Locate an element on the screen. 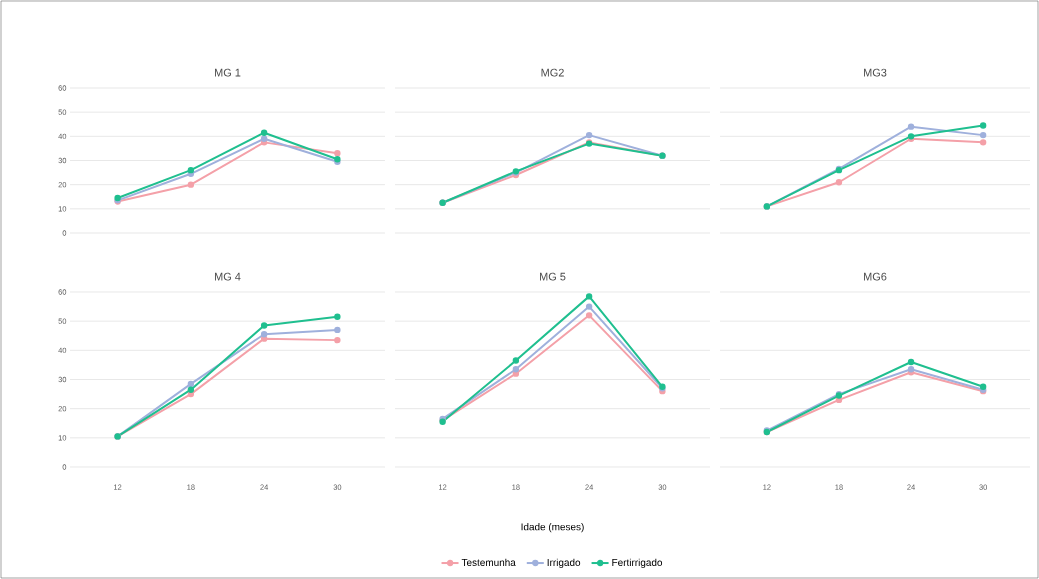 The width and height of the screenshot is (1039, 579). chart-title: MG 1 is located at coordinates (228, 72).